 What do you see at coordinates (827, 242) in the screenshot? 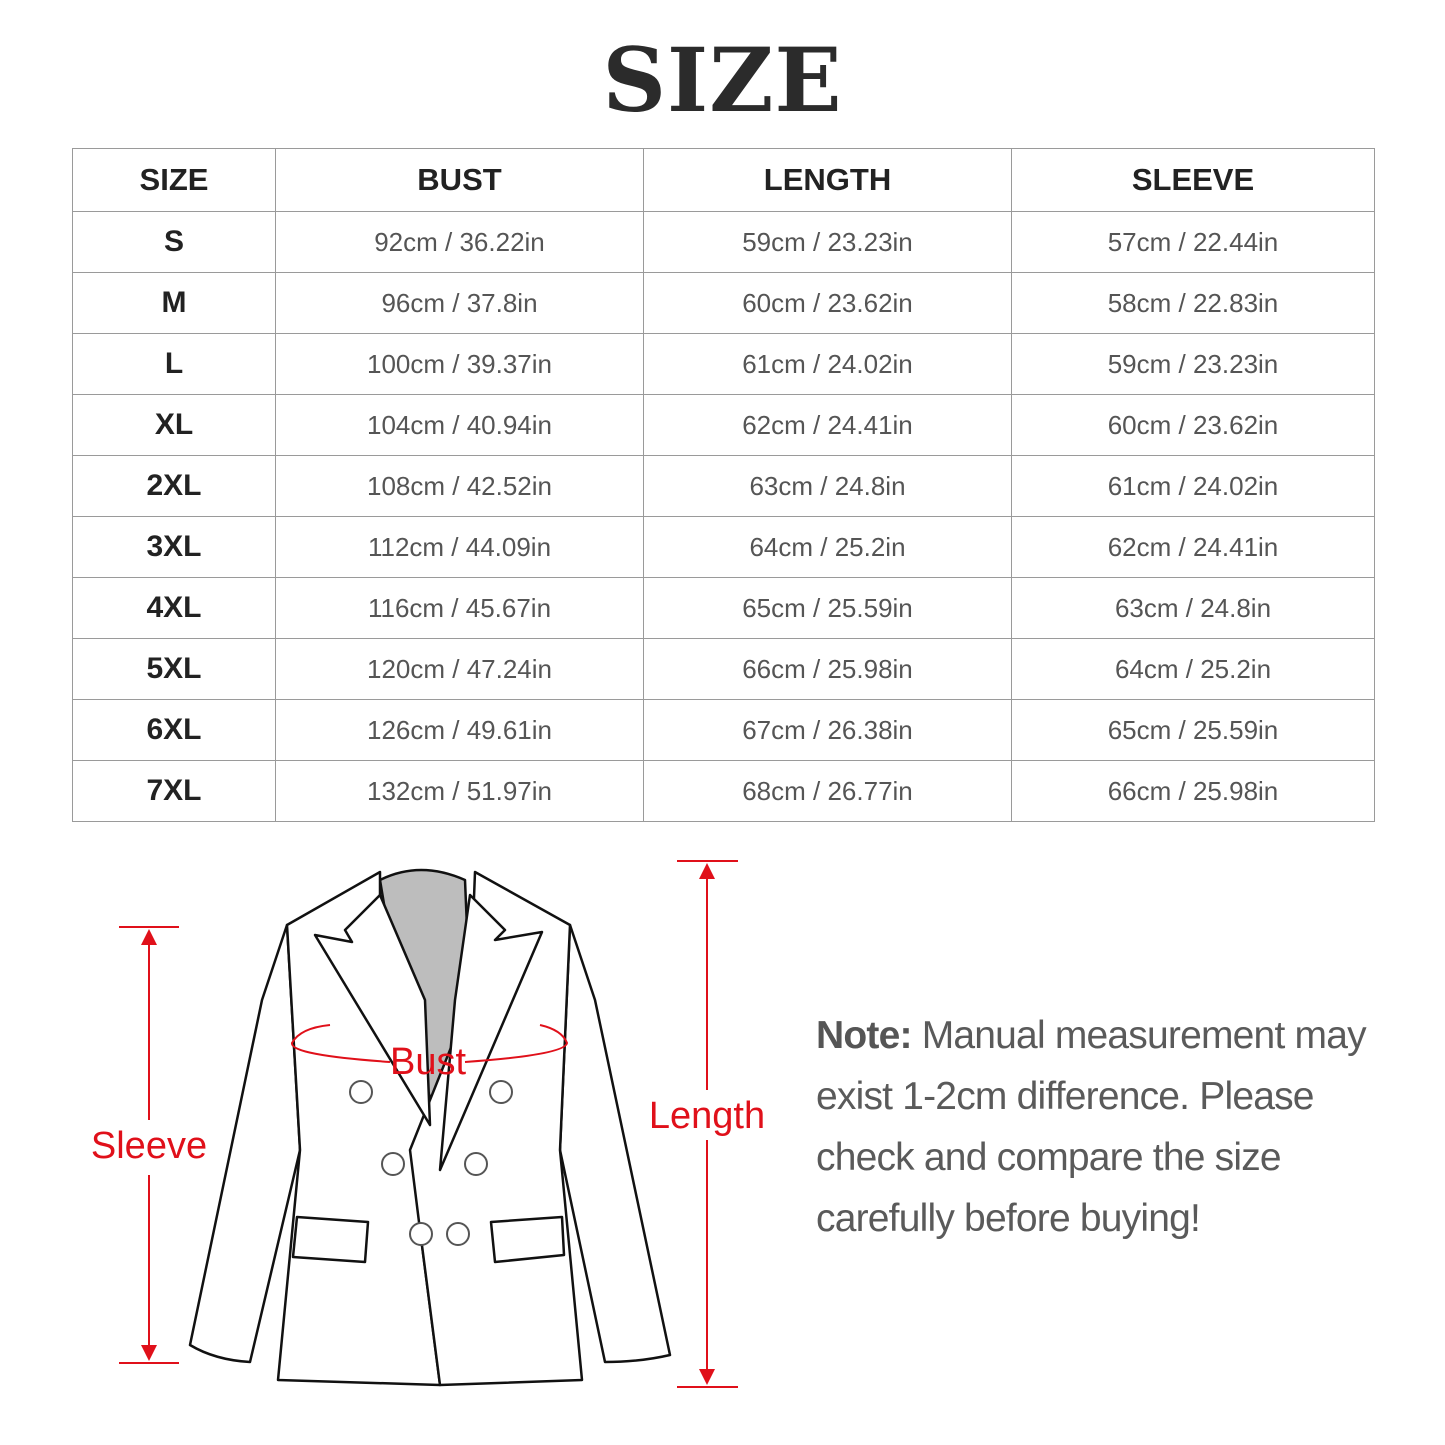
I see `cell-length: 59cm / 23.23in` at bounding box center [827, 242].